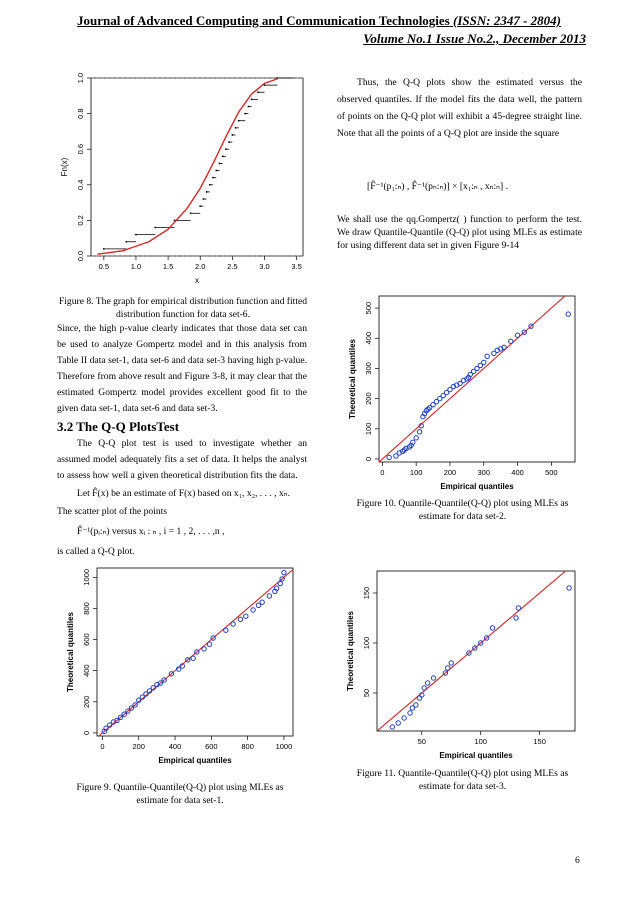 The height and width of the screenshot is (902, 638). Describe the element at coordinates (80, 78) in the screenshot. I see `y-tick-label: 1.0` at that location.